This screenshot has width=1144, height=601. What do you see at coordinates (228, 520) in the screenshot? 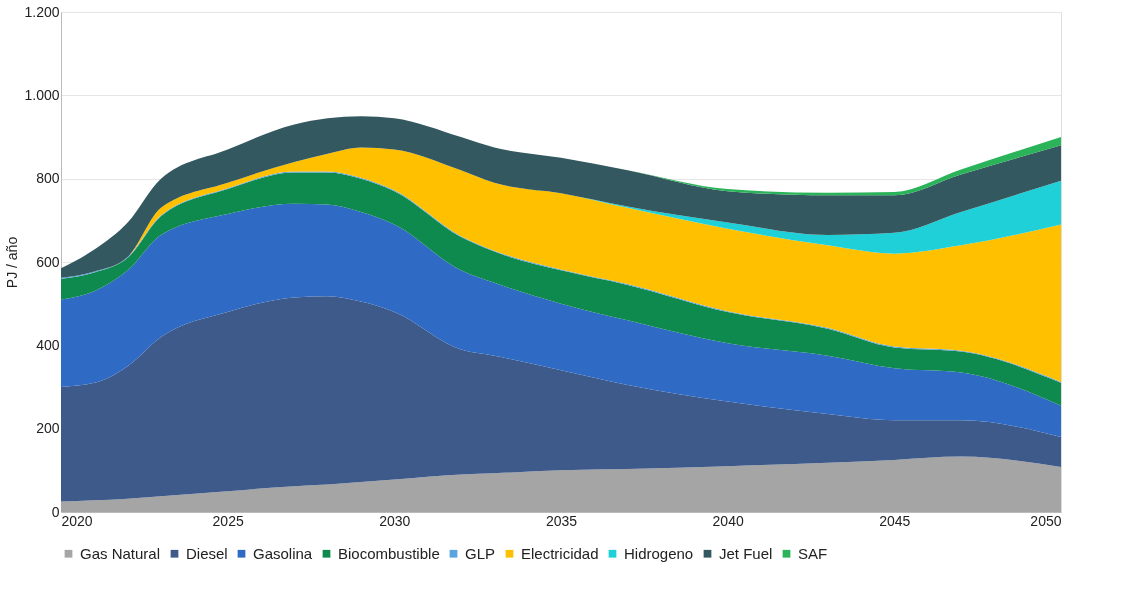
I see `x-tick-label: 2025` at bounding box center [228, 520].